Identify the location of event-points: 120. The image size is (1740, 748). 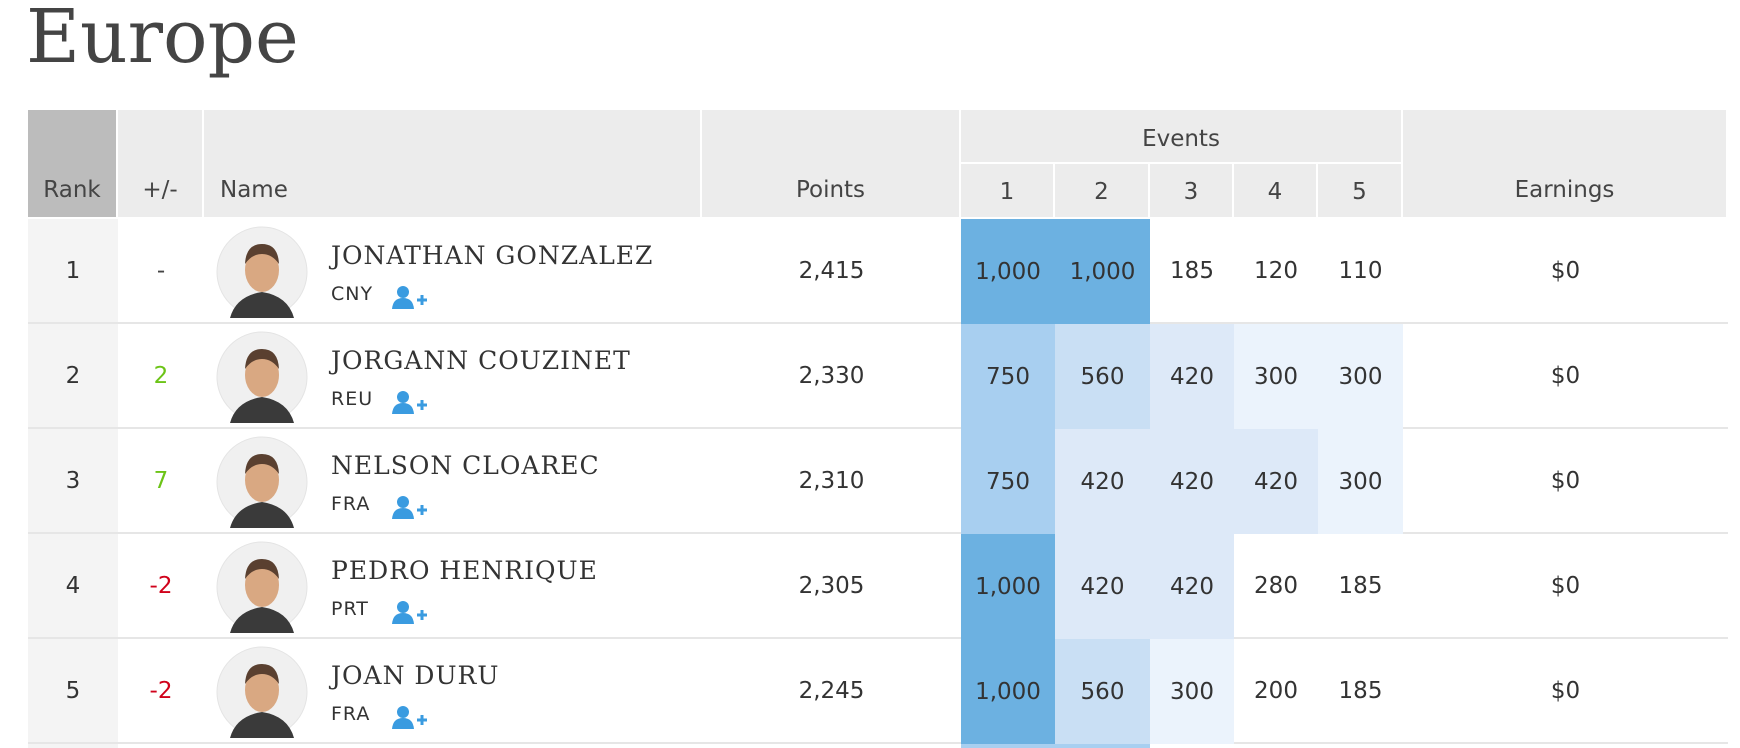
(1276, 270).